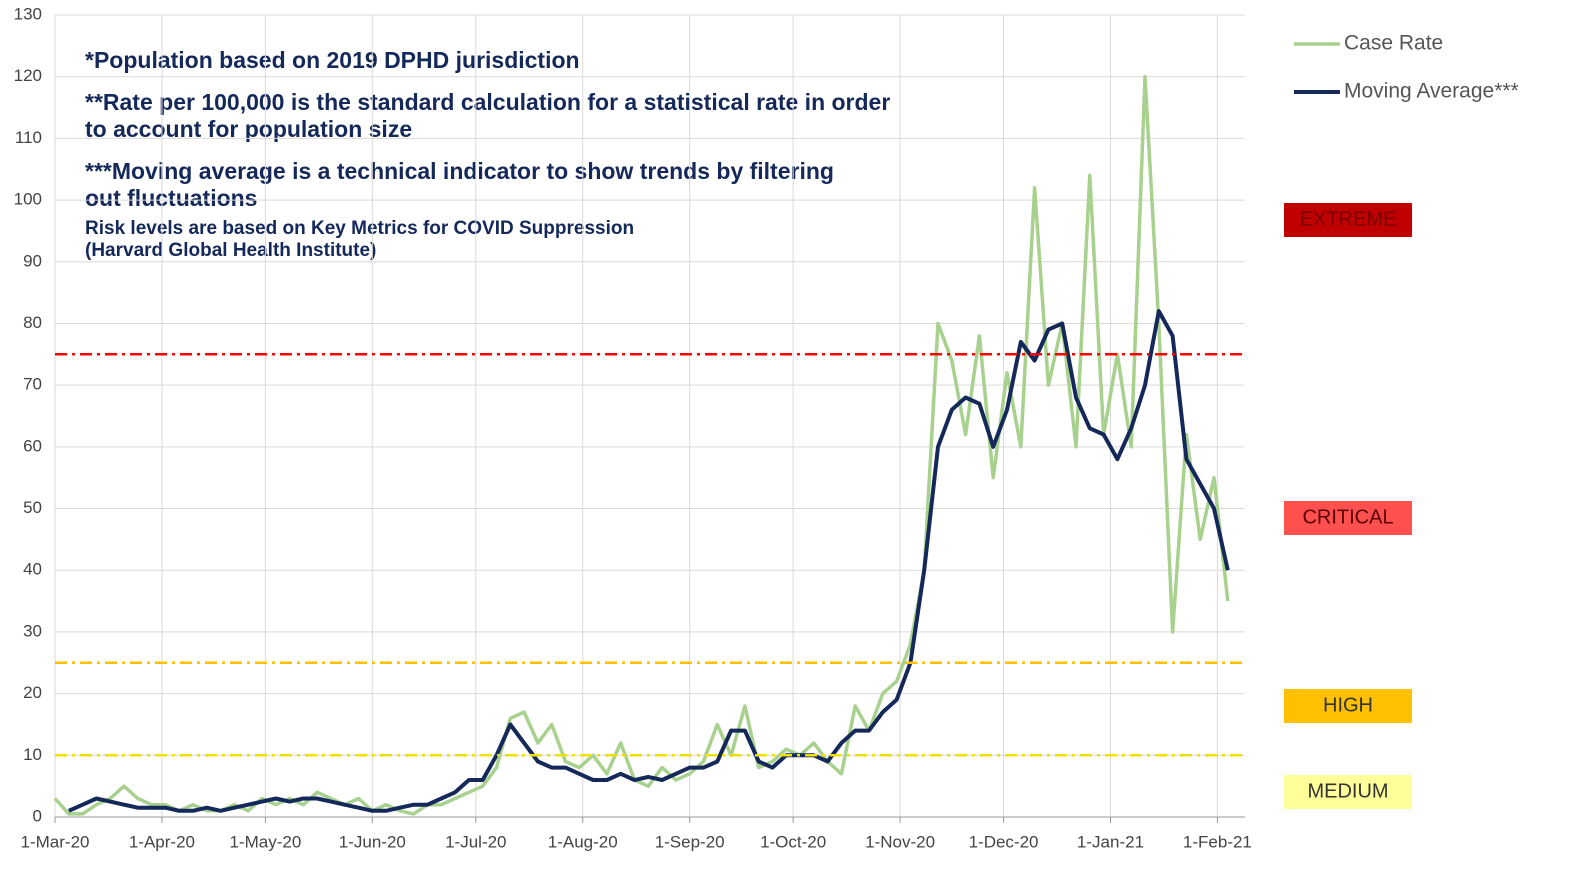 The image size is (1584, 869). Describe the element at coordinates (583, 841) in the screenshot. I see `x-tick-label: 1-Aug-20` at that location.